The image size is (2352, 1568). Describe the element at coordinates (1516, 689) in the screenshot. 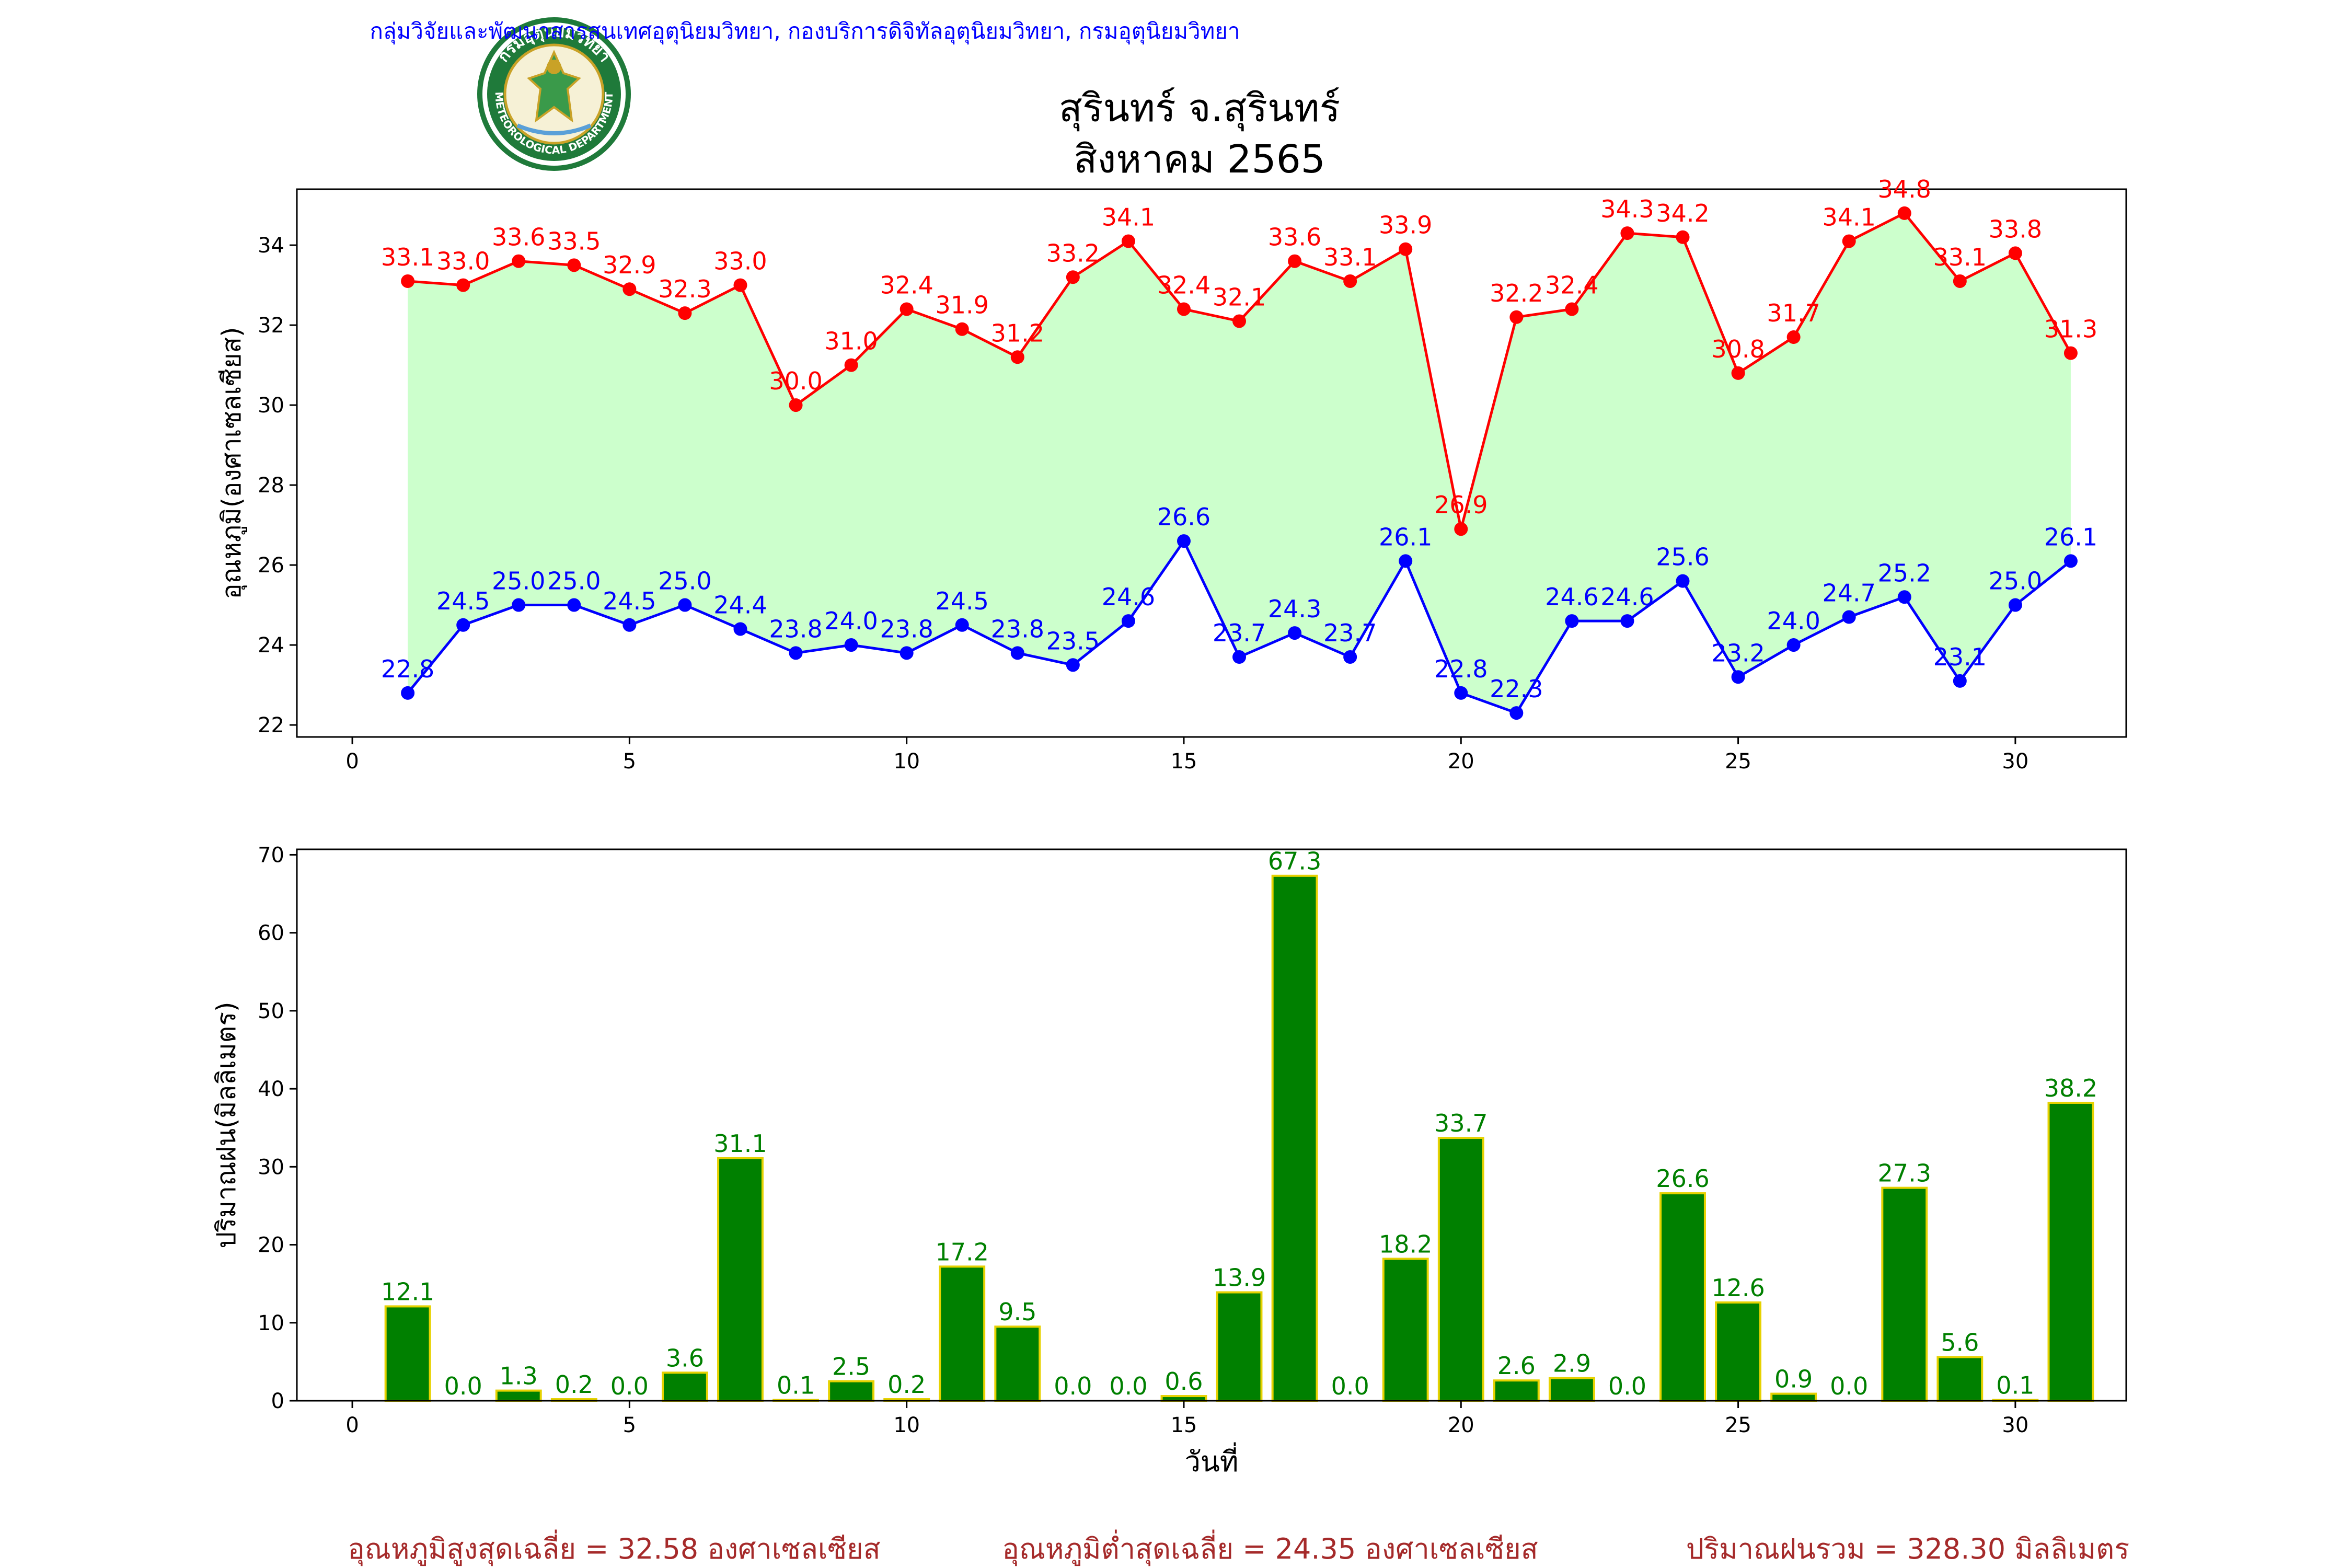

I see `tmin-data-label: 22.3` at that location.